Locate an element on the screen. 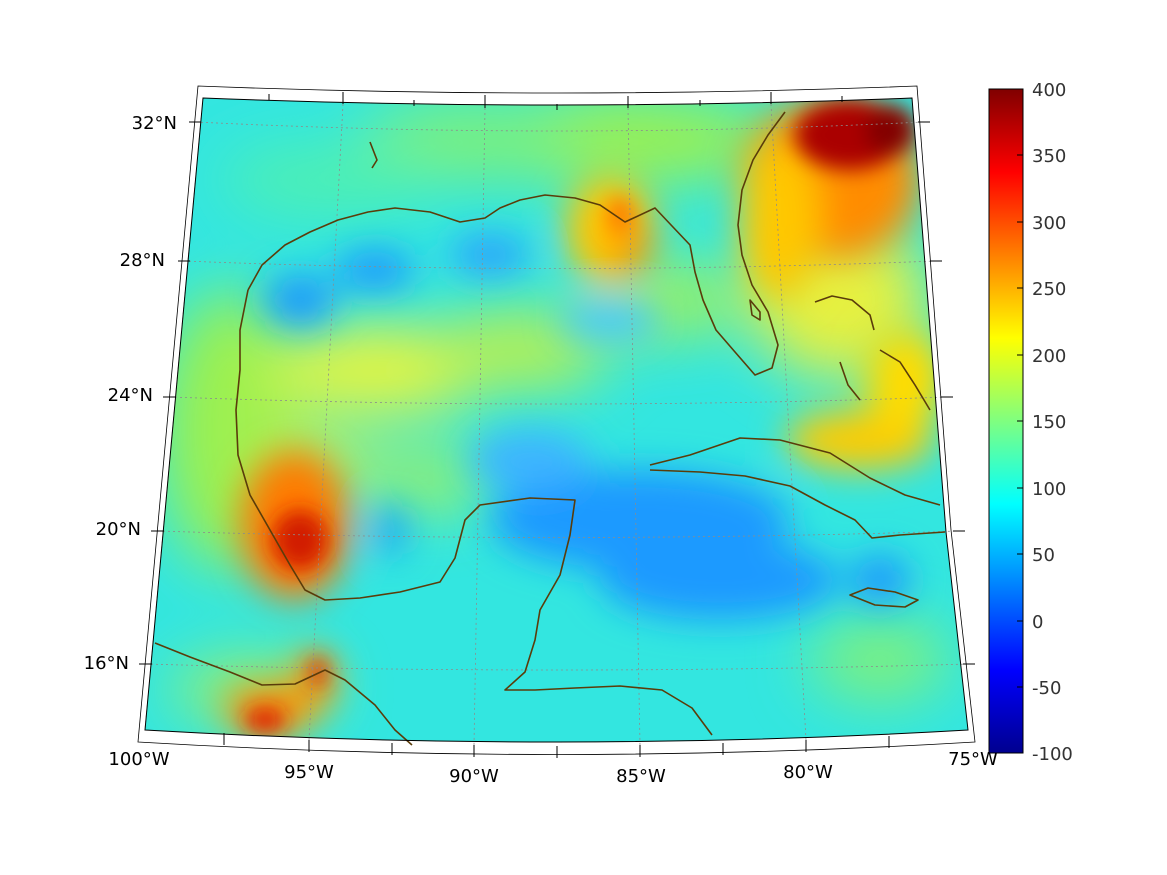 The image size is (1167, 875). colorbar-tick-150: 150 is located at coordinates (1049, 422).